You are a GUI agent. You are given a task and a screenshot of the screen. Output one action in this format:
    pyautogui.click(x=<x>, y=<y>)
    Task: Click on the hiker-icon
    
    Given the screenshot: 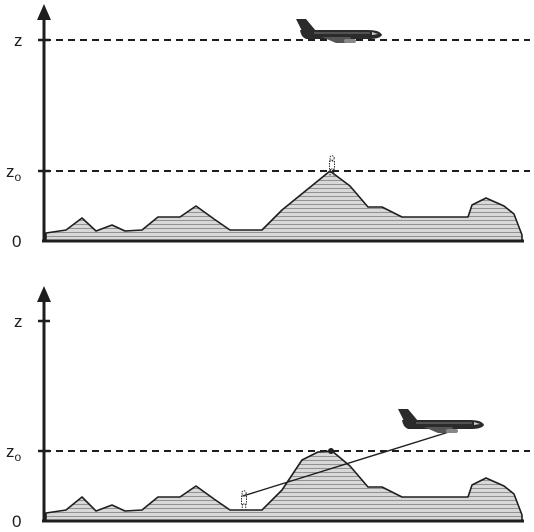 What is the action you would take?
    pyautogui.click(x=244, y=501)
    